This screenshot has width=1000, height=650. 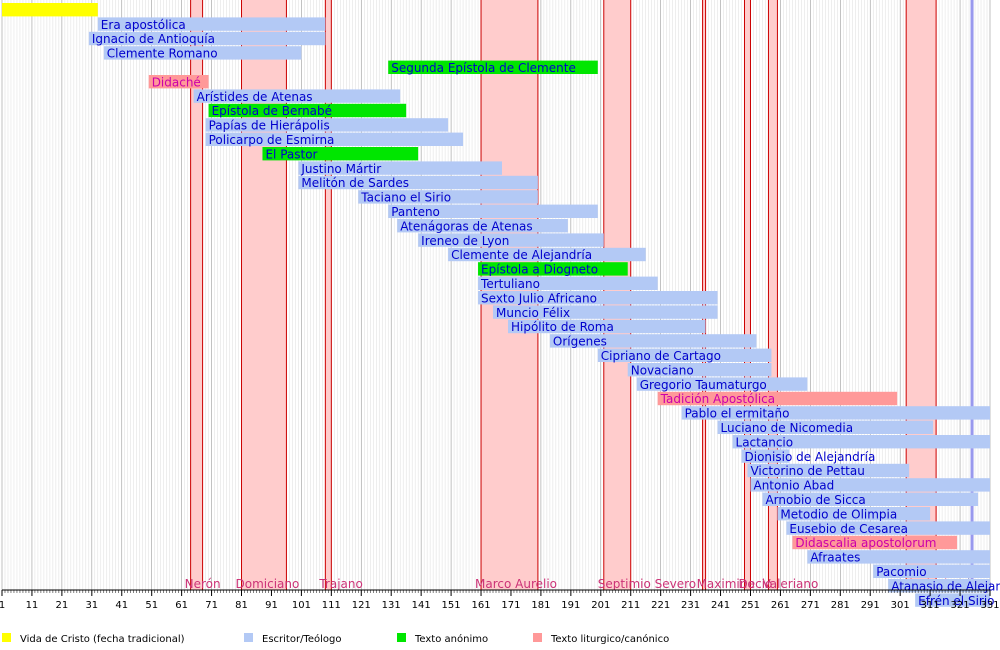 What do you see at coordinates (331, 605) in the screenshot?
I see `x-tick-label: 111` at bounding box center [331, 605].